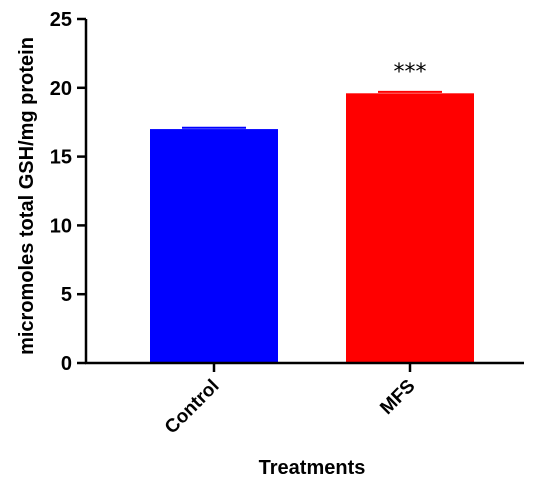  I want to click on y-tick-label-0: 0, so click(66, 364).